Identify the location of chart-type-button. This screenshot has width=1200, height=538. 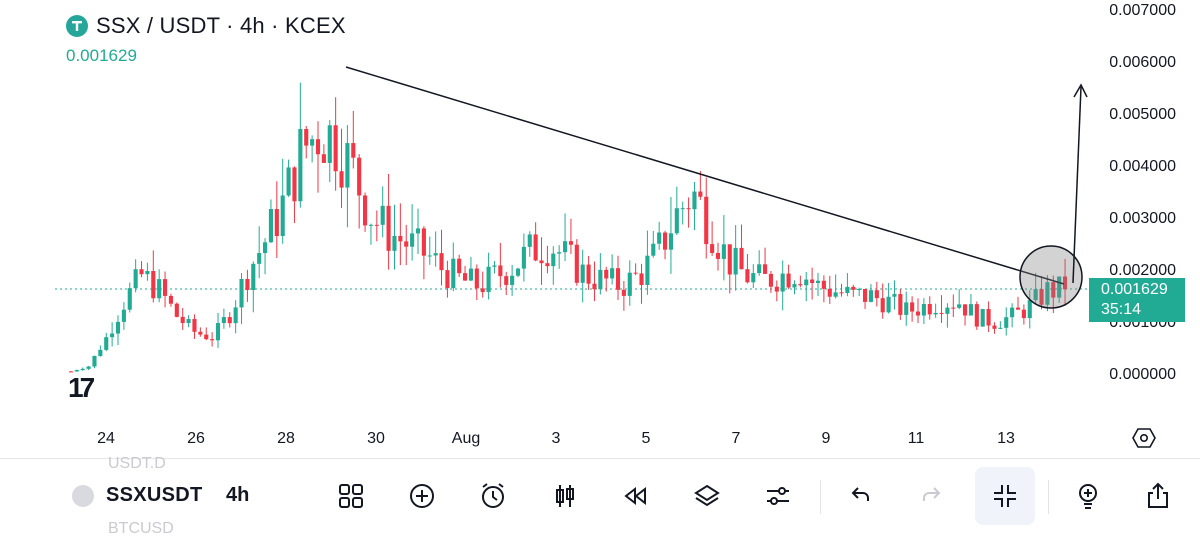
(565, 496).